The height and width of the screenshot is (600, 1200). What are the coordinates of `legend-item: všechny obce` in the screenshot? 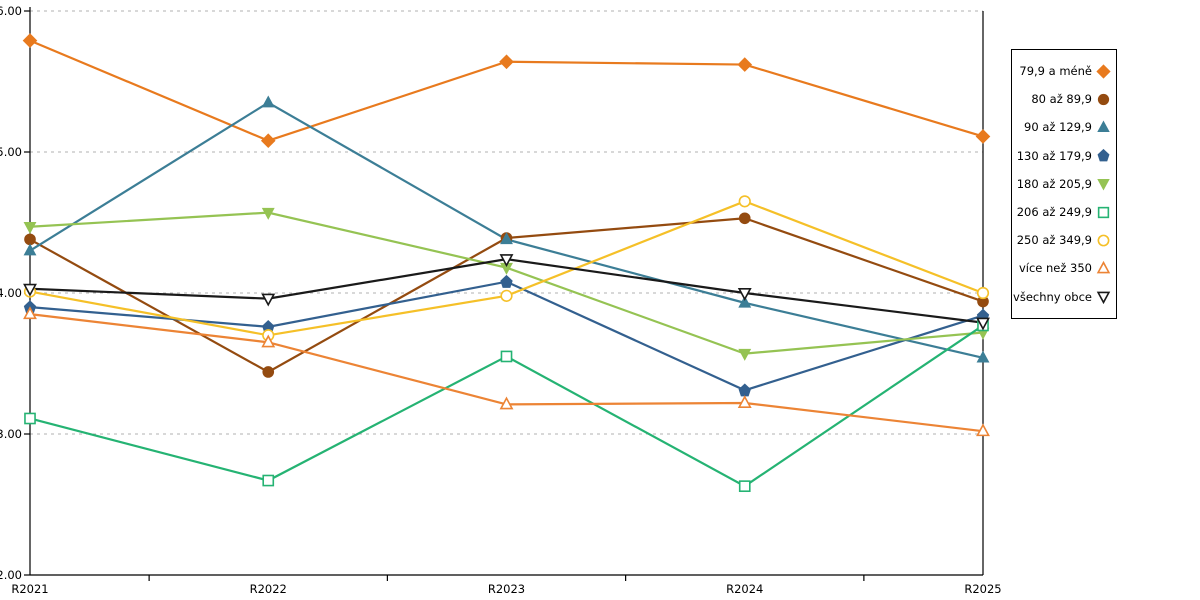 It's located at (1062, 297).